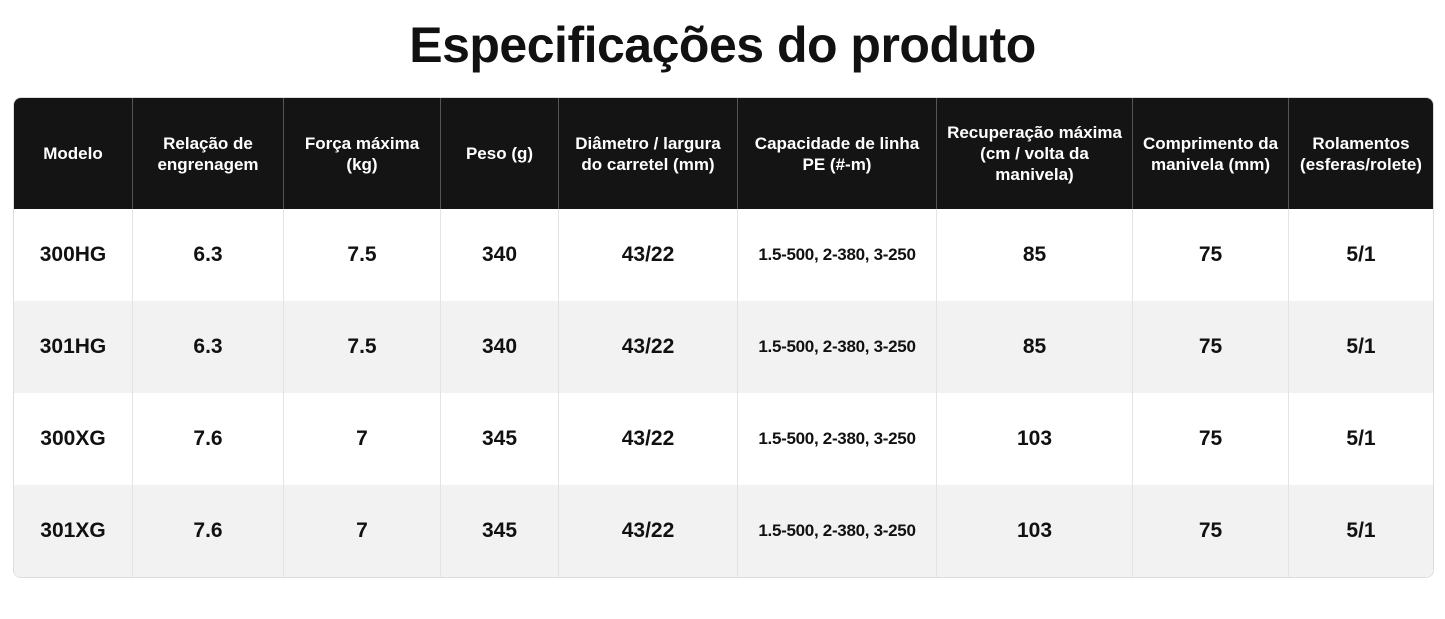 The image size is (1445, 619). I want to click on column-header: Força máxima (kg), so click(362, 153).